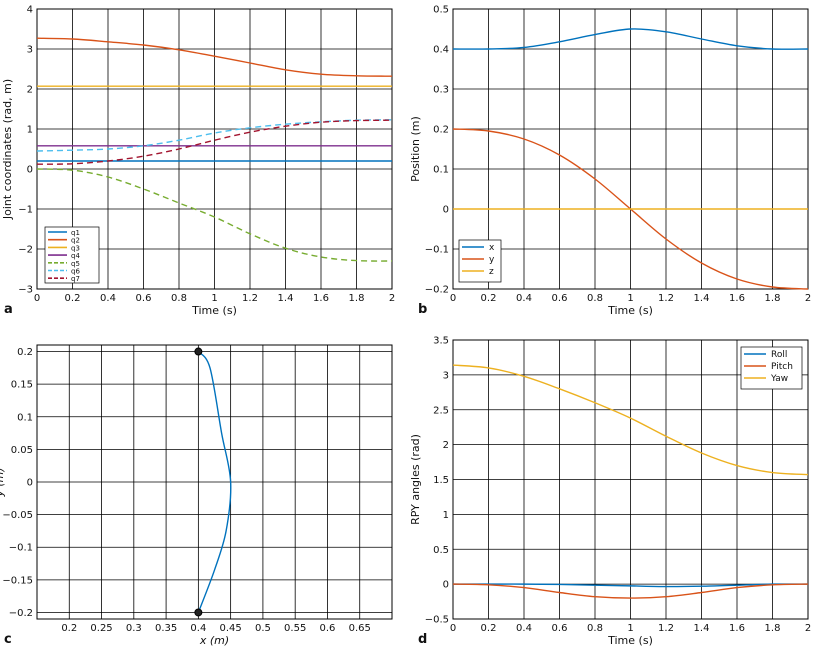  What do you see at coordinates (214, 215) in the screenshot?
I see `series-line-q5` at bounding box center [214, 215].